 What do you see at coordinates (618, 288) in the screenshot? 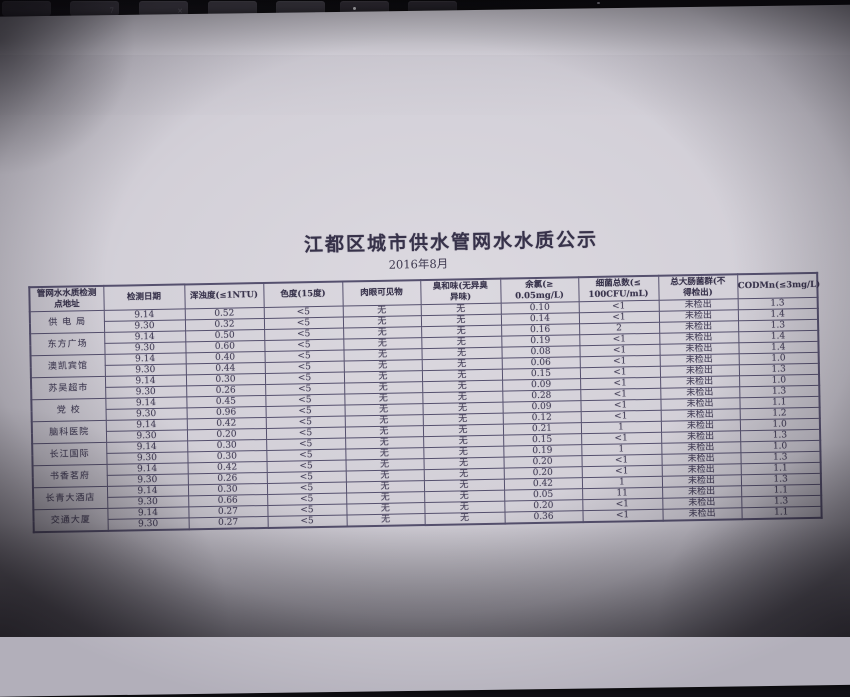
I see `col-header-7: 细菌总数(≤ 100CFU/mL)` at bounding box center [618, 288].